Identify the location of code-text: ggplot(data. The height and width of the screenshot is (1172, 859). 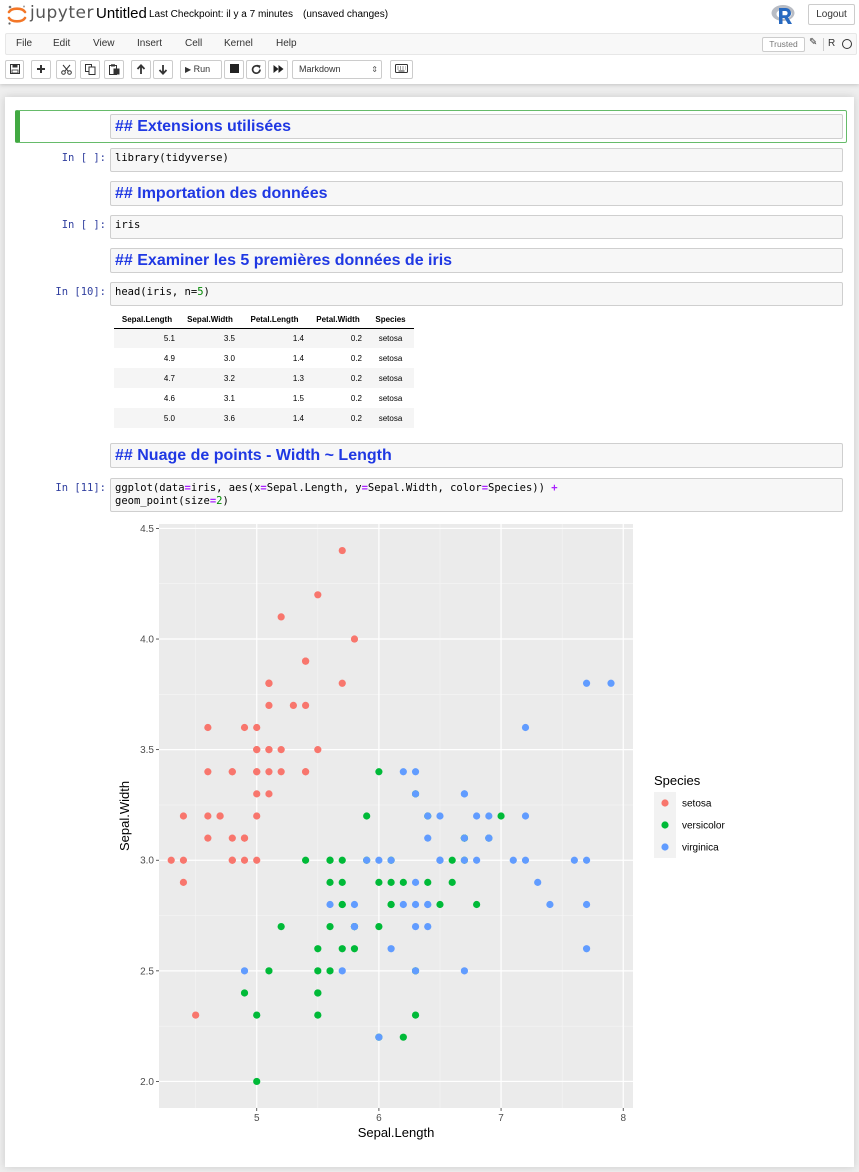
(150, 488).